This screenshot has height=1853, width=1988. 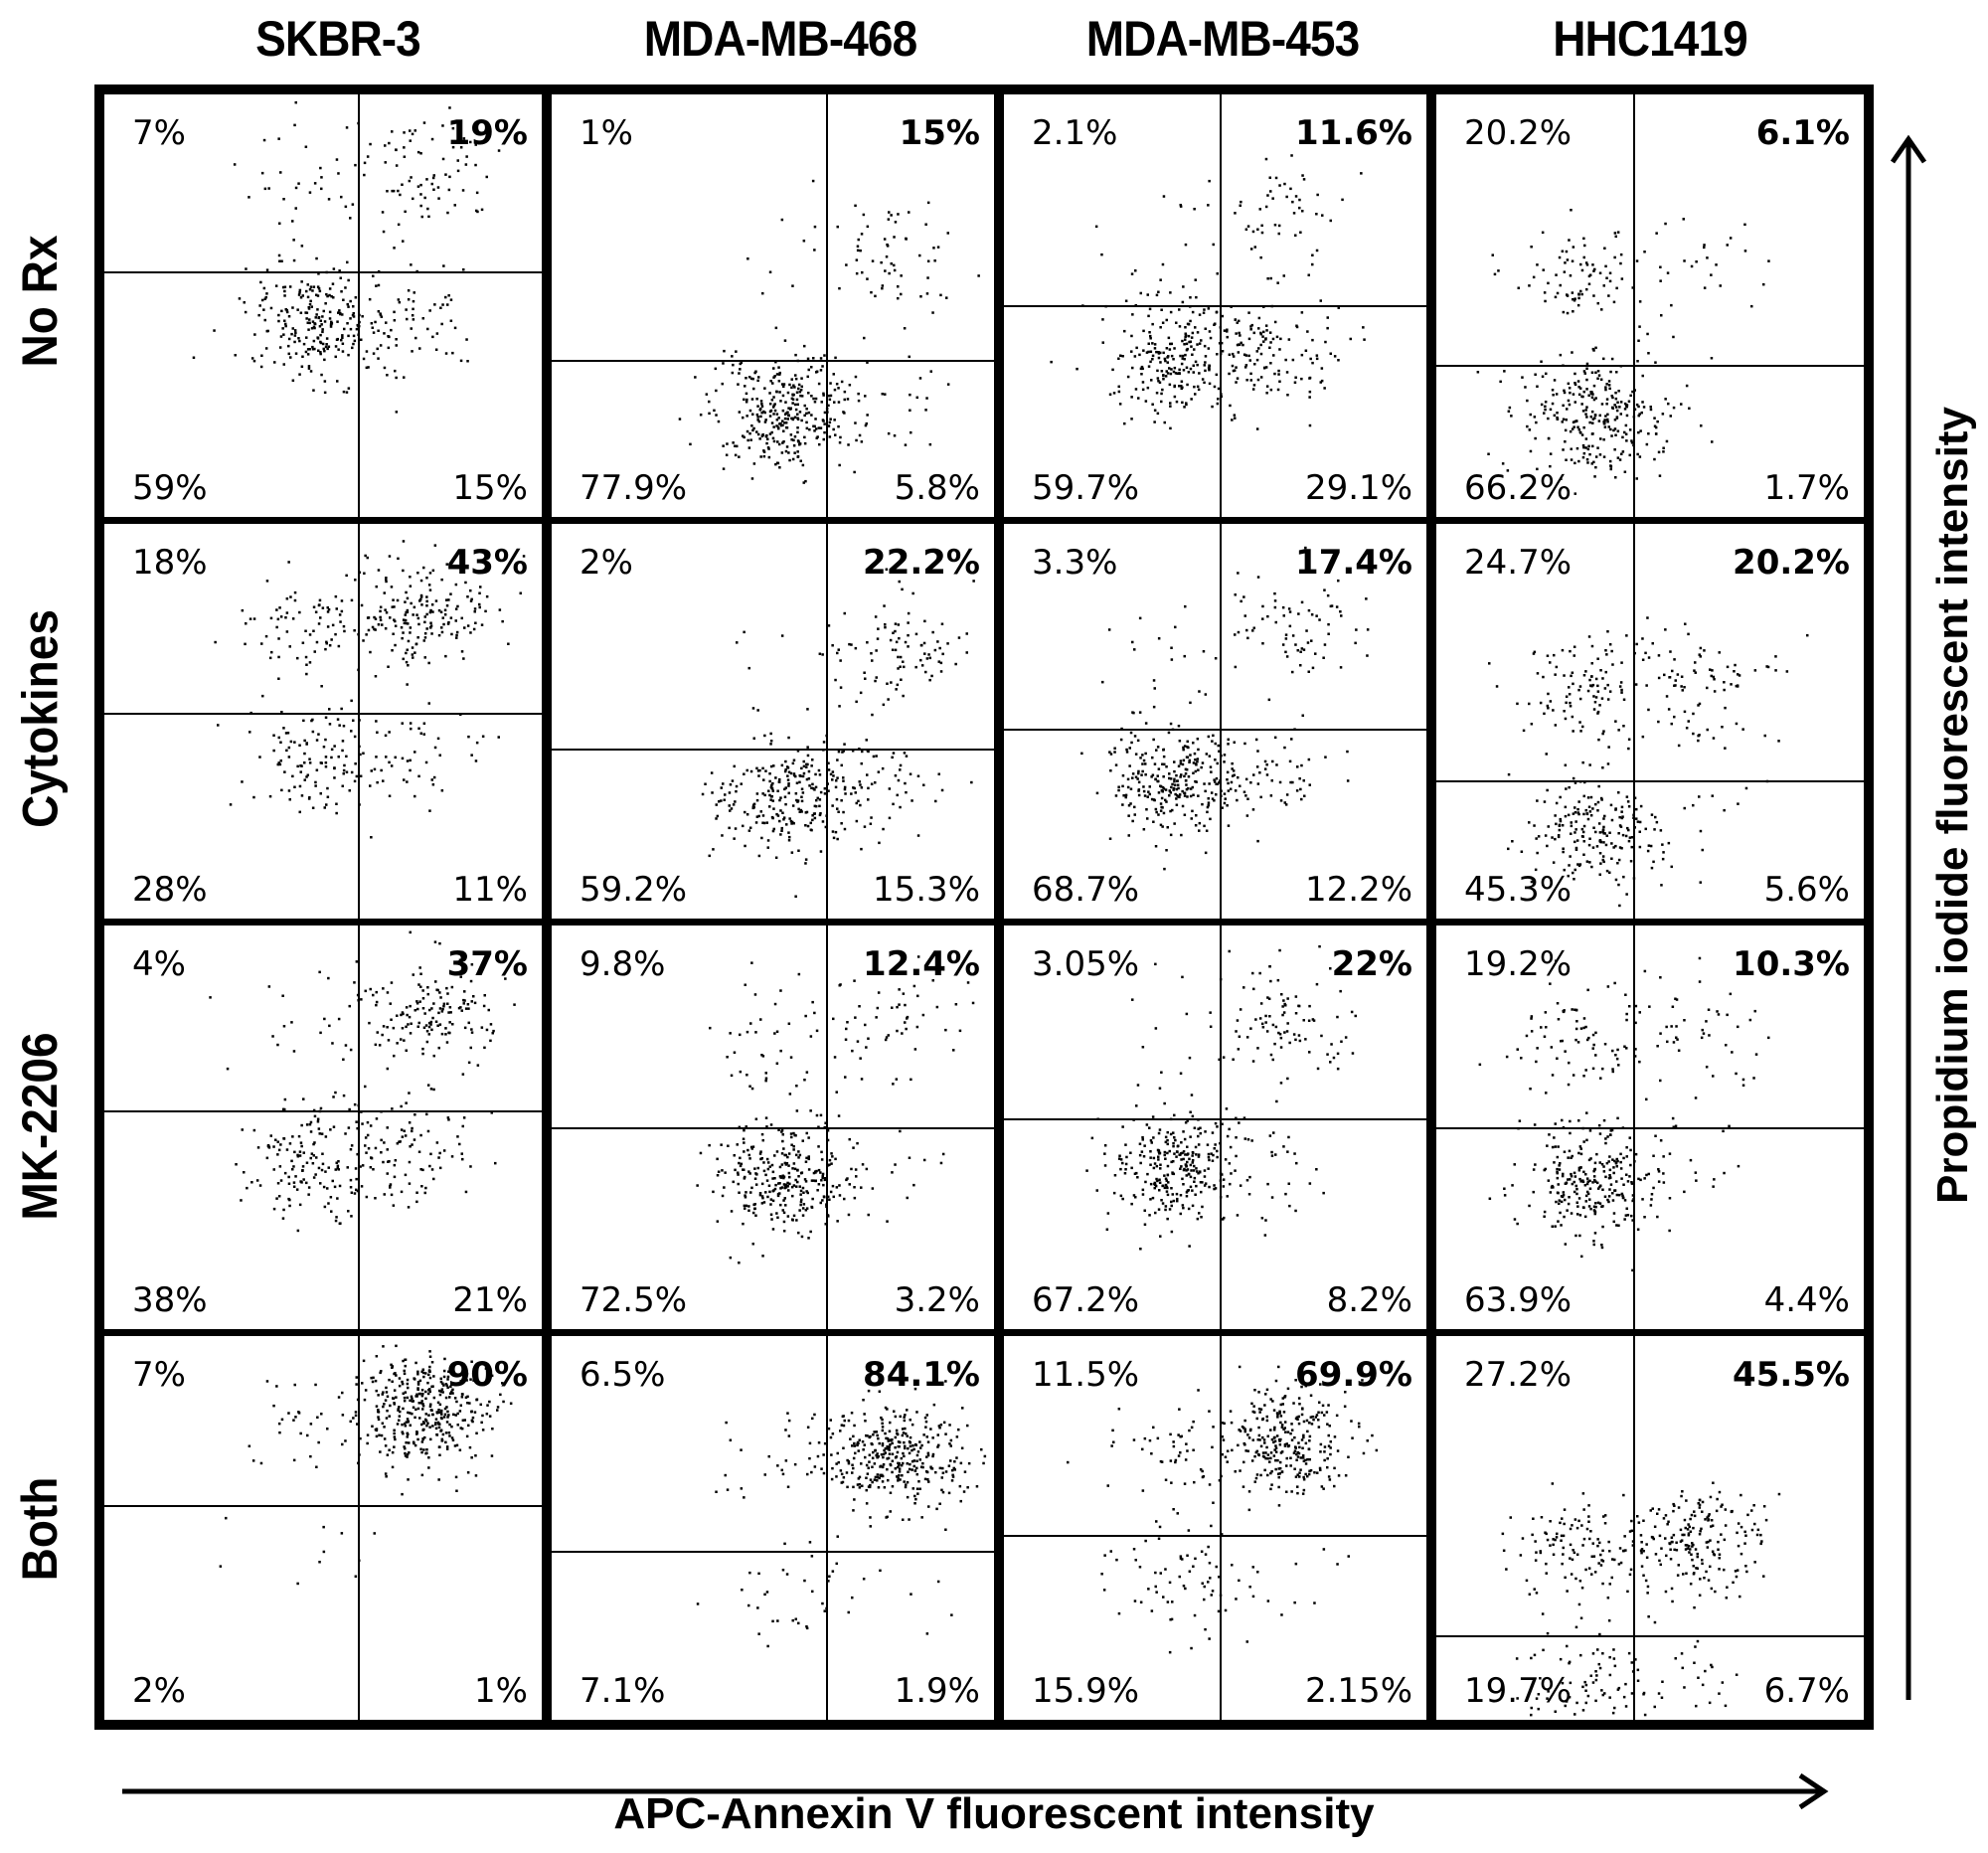 I want to click on row-title-mk2206: MK-2206, so click(x=40, y=1126).